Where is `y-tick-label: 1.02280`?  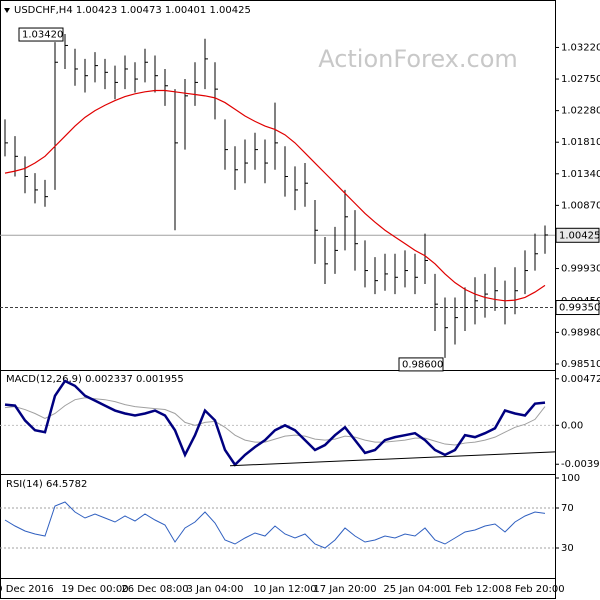
y-tick-label: 1.02280 is located at coordinates (580, 111).